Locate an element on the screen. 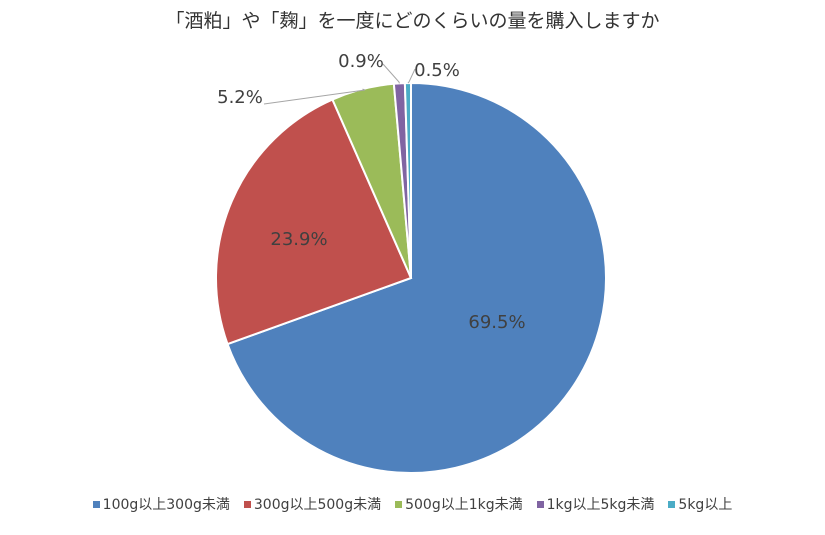  legend-item-3: 500g以上1kg未満 is located at coordinates (459, 504).